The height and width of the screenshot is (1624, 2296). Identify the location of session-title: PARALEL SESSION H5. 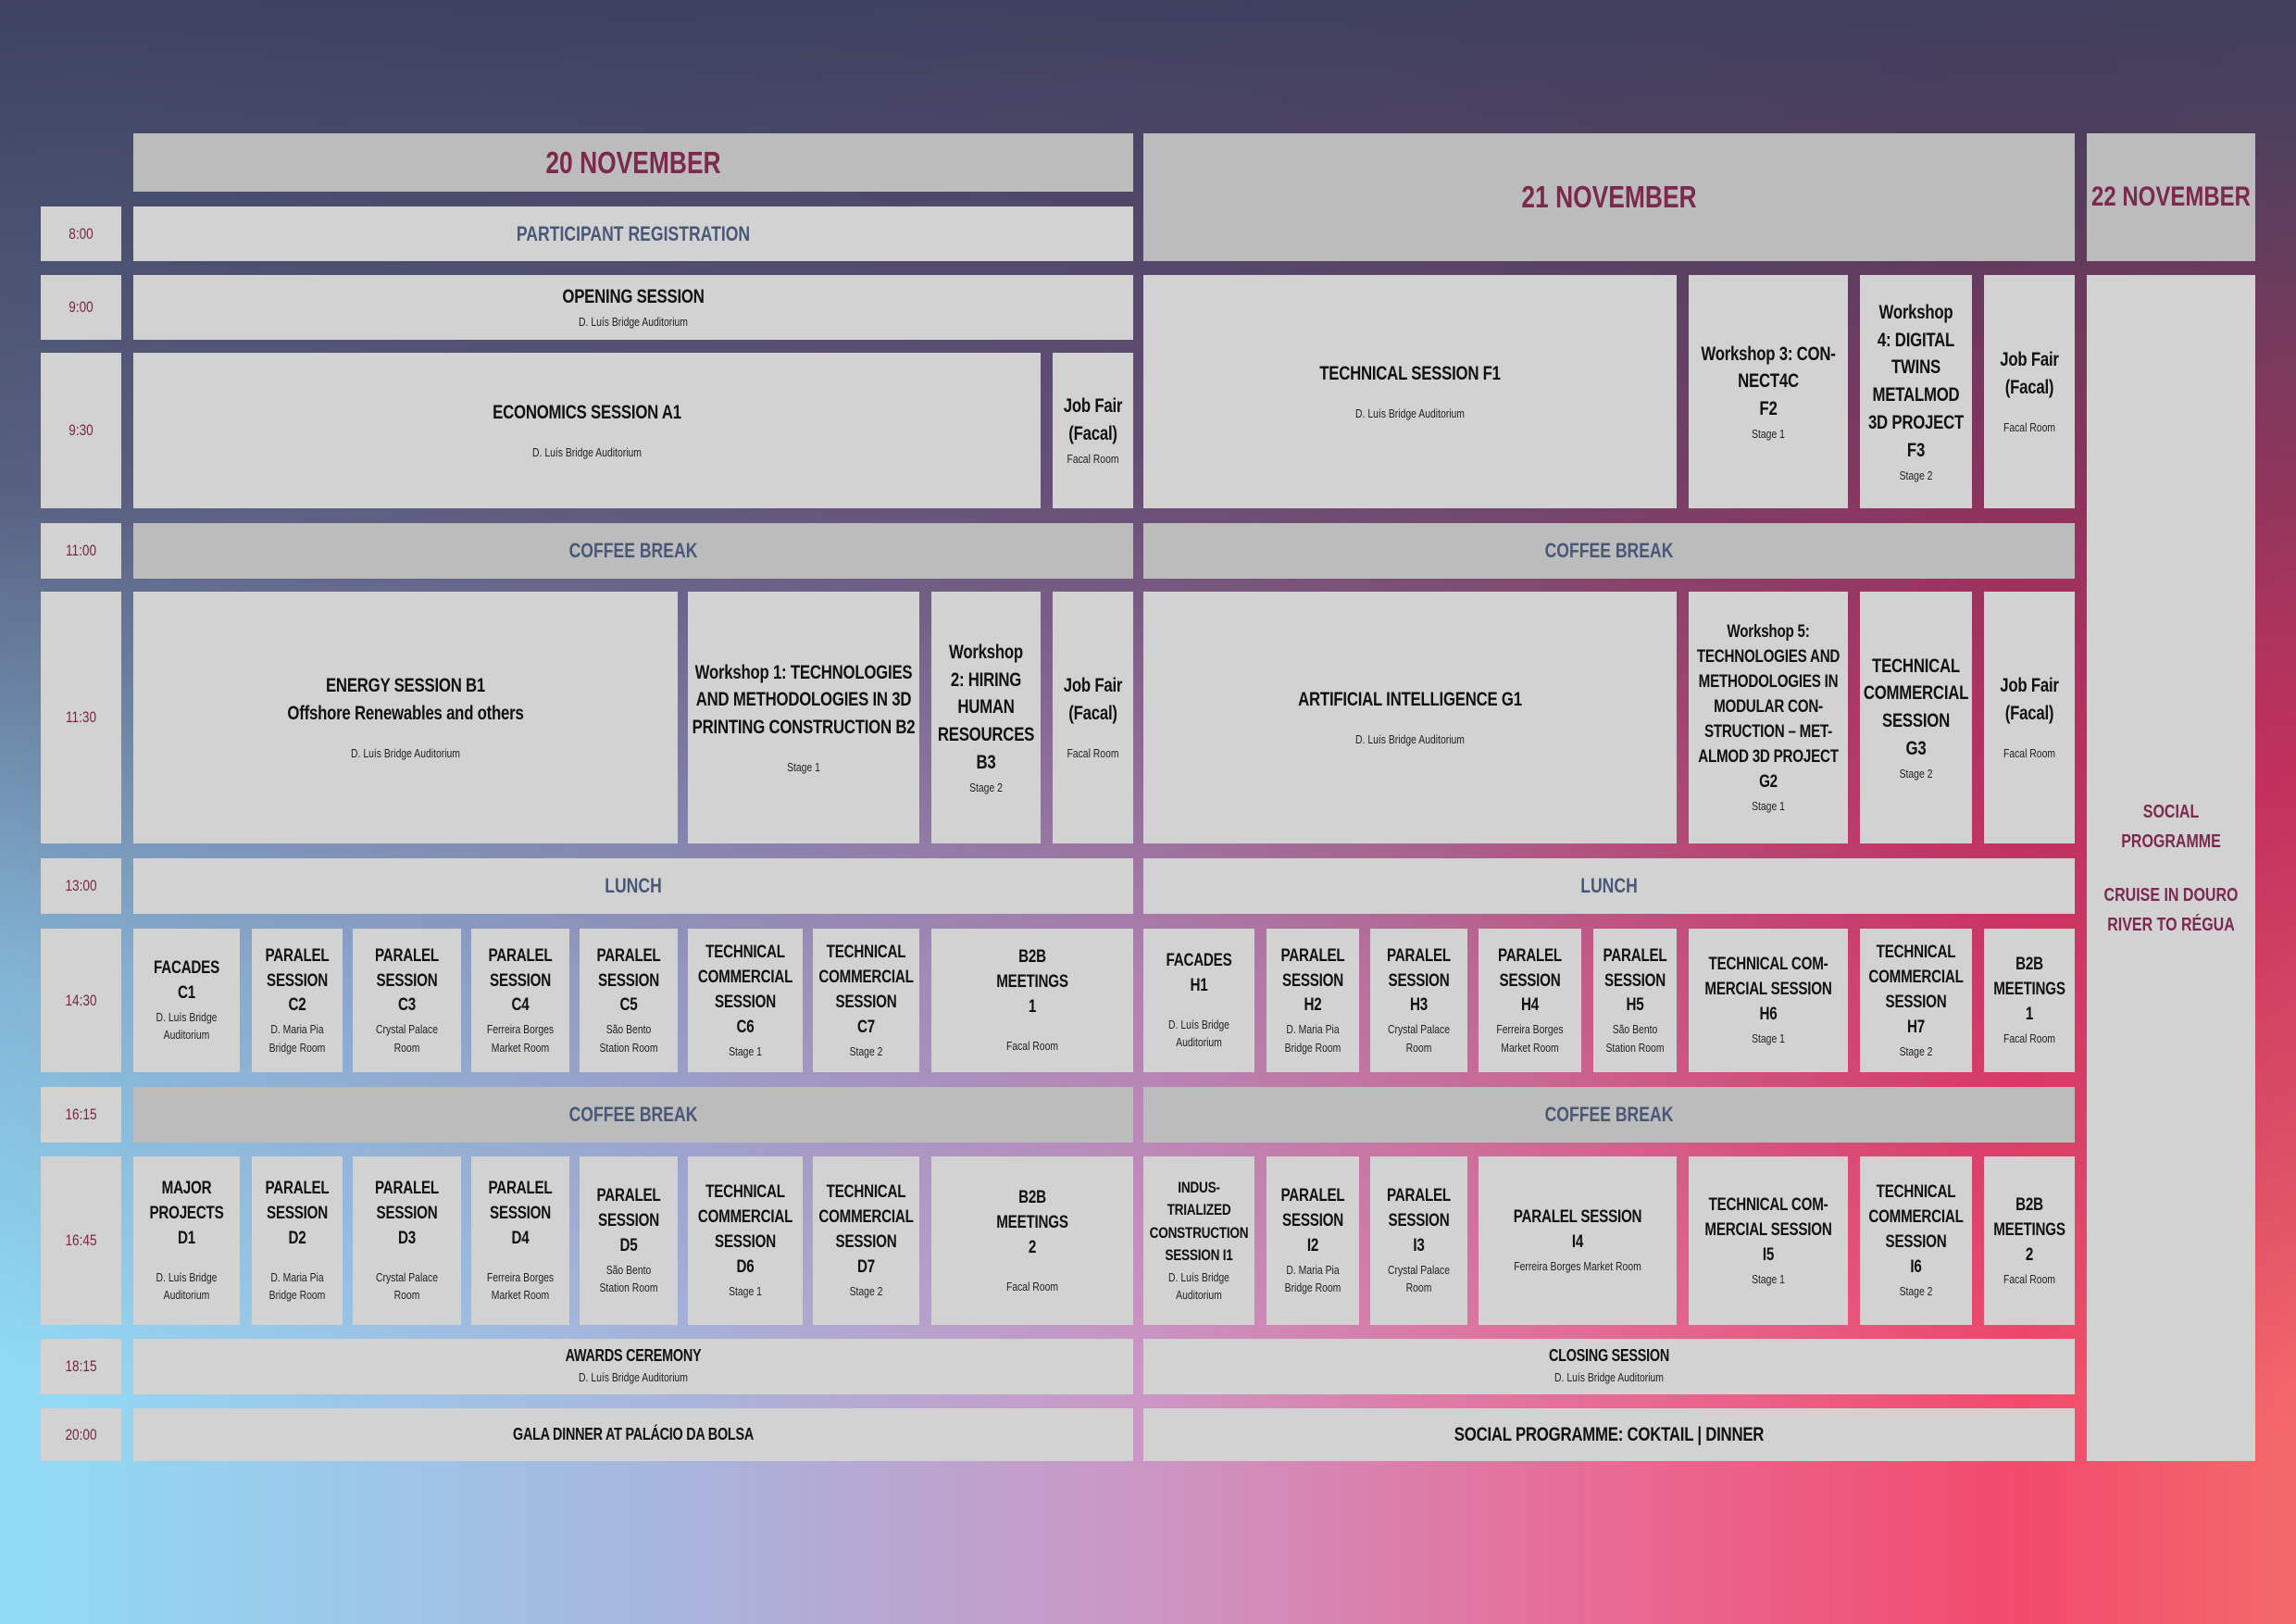
(1635, 980).